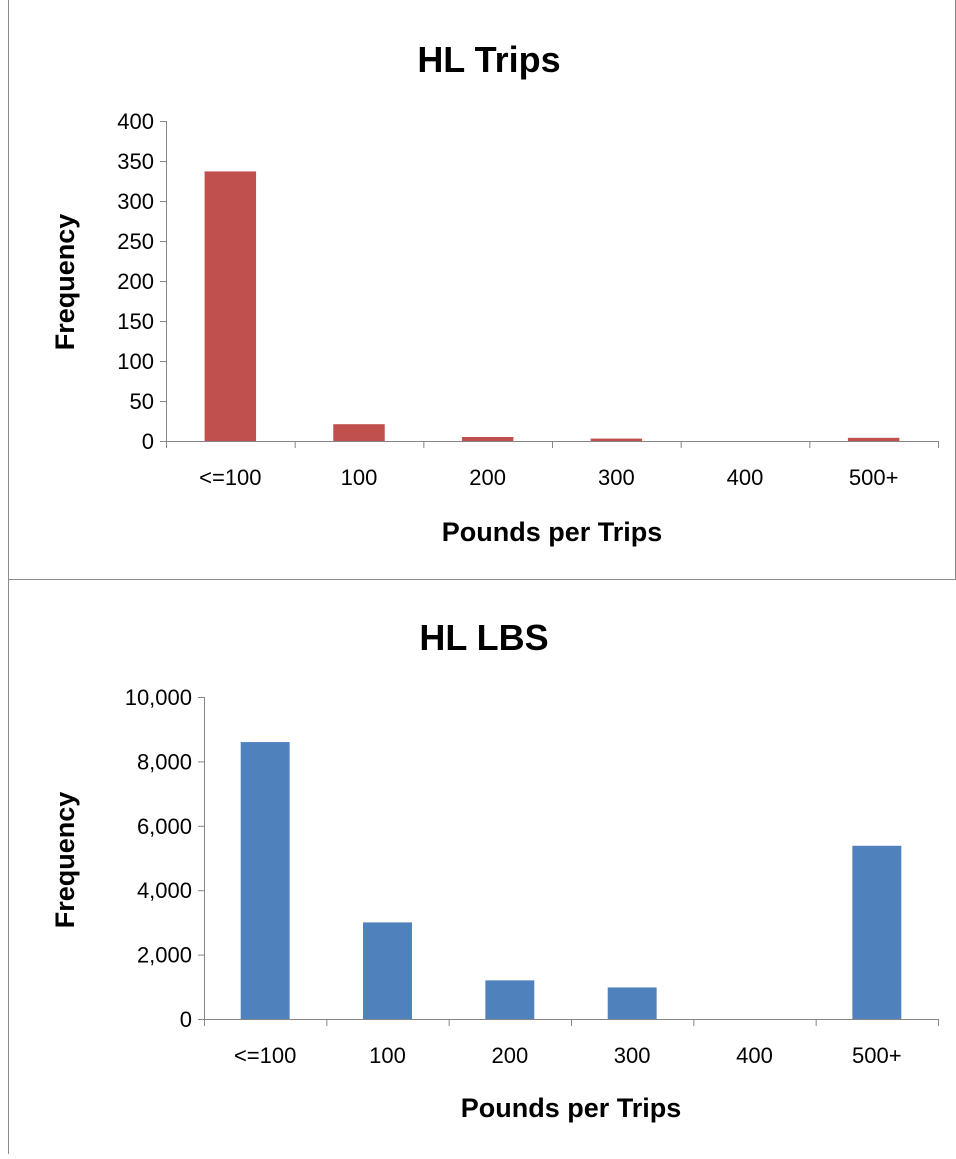 This screenshot has width=956, height=1159. I want to click on chart-title: HL Trips, so click(488, 59).